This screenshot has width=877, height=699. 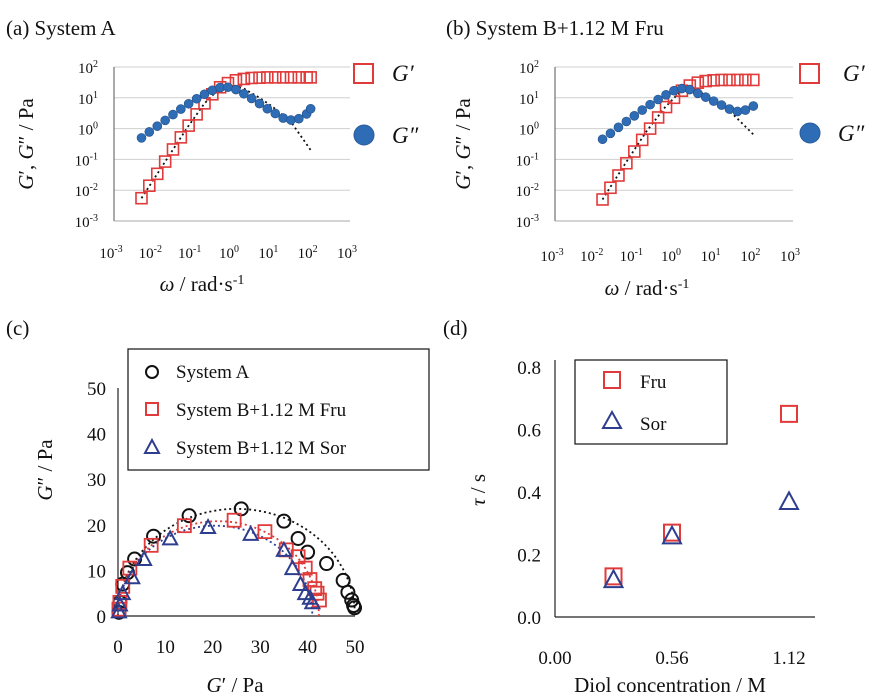 I want to click on panel-d-ylabel: τ / s, so click(x=478, y=490).